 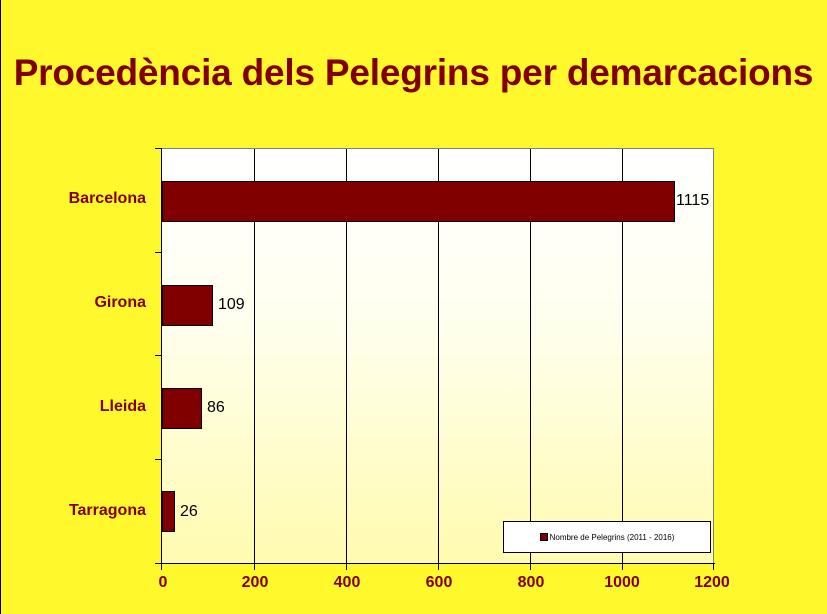 What do you see at coordinates (107, 198) in the screenshot?
I see `category-label-barcelona: Barcelona` at bounding box center [107, 198].